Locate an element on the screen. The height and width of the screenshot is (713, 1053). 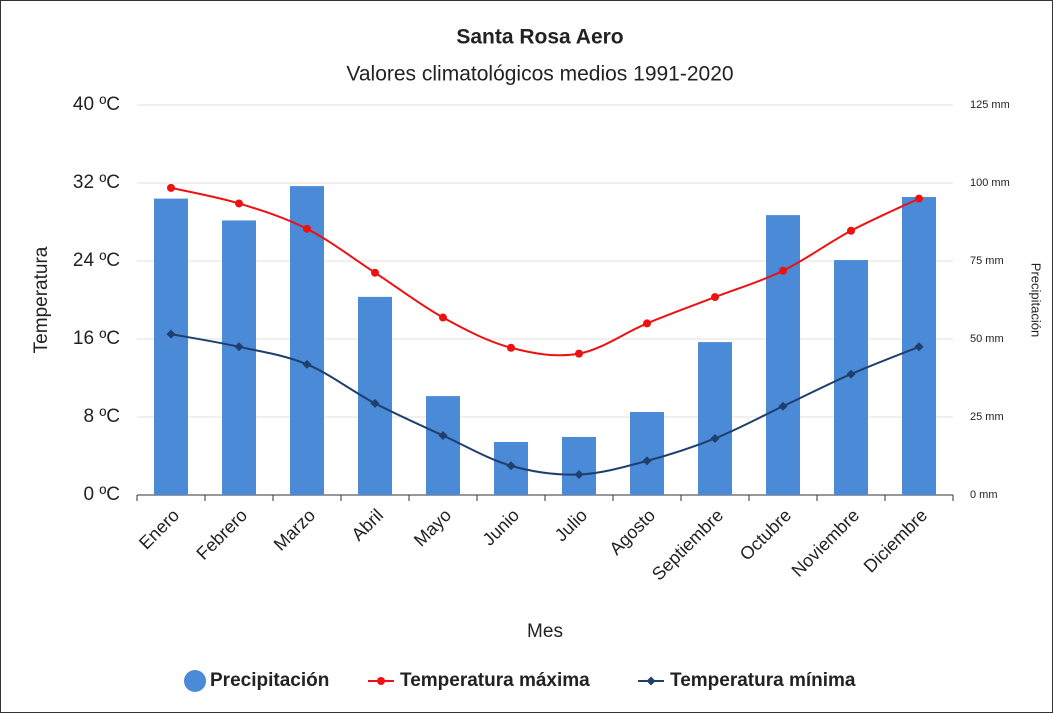
y-tick-label: 0 ºC is located at coordinates (101, 494).